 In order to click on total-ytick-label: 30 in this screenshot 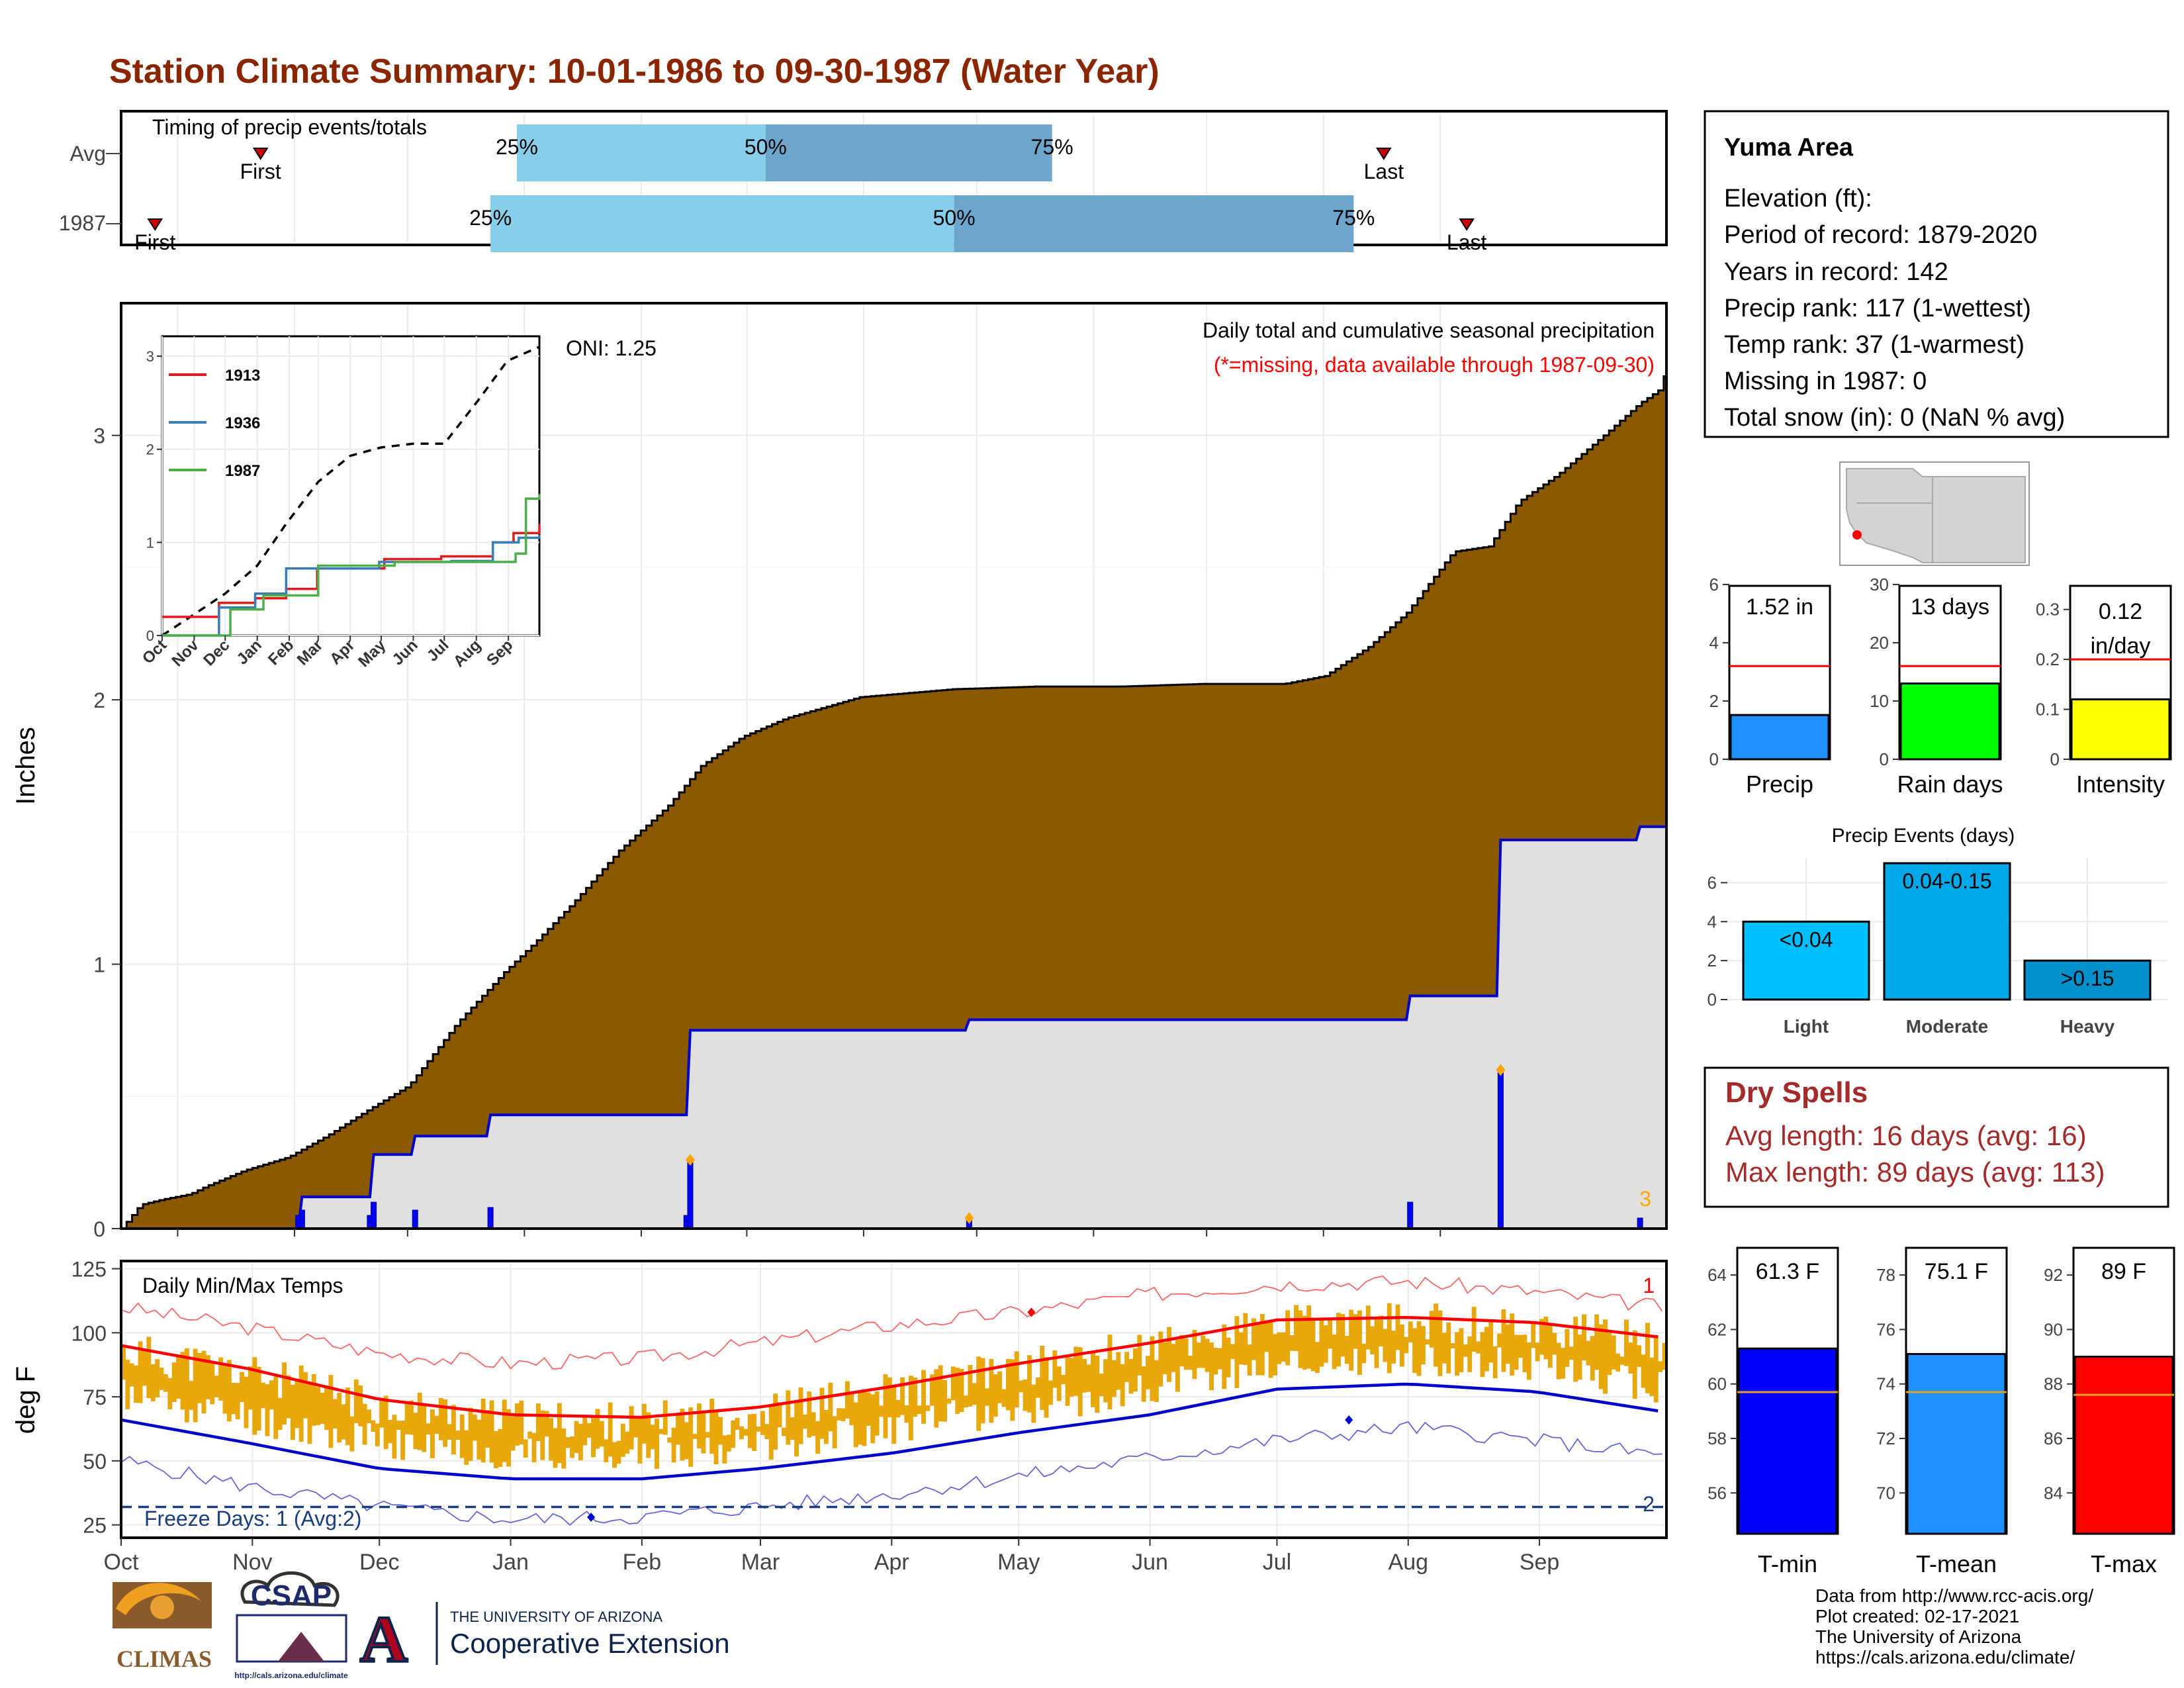, I will do `click(1880, 584)`.